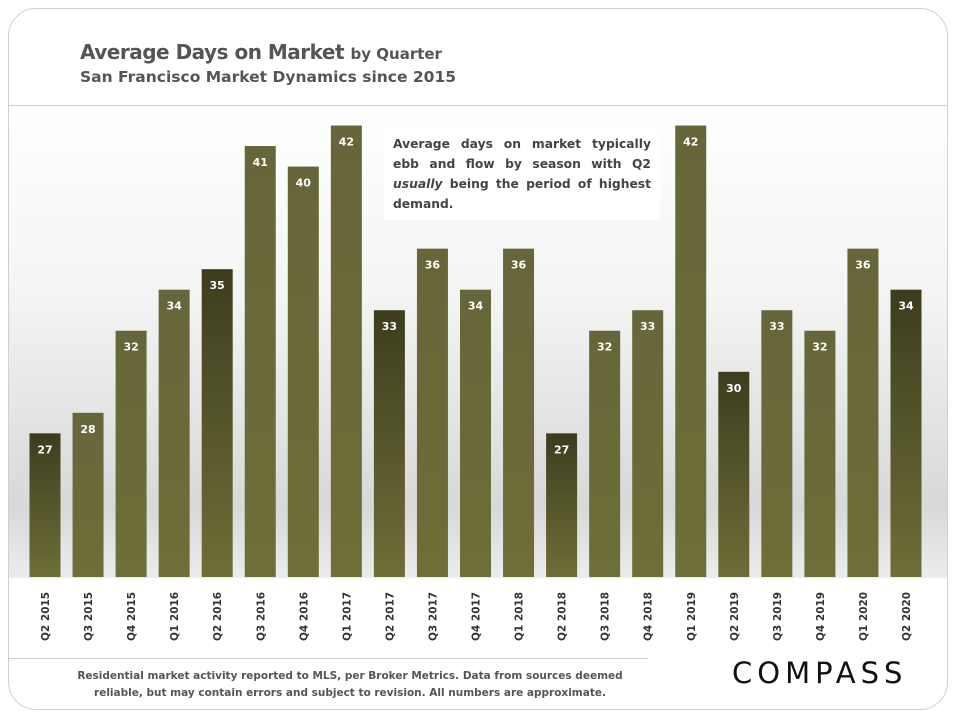 The height and width of the screenshot is (720, 960). Describe the element at coordinates (522, 194) in the screenshot. I see `annotation-text-end: being the period of highest demand.` at that location.